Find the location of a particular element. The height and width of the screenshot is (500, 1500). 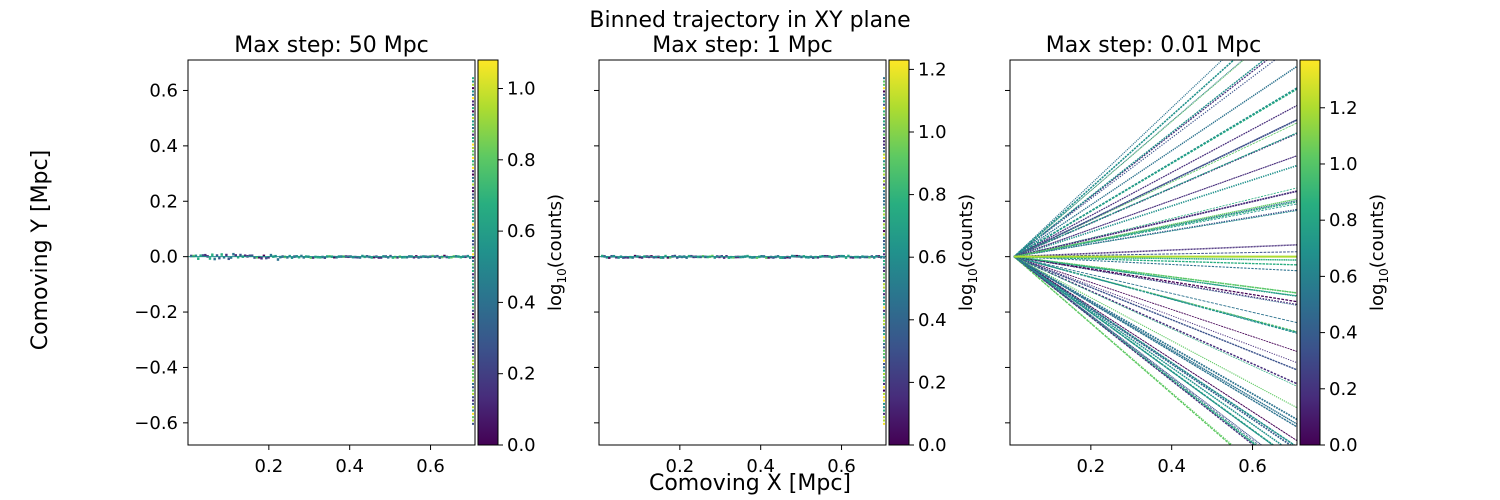

y-tick-label: 0.0 is located at coordinates (163, 257).